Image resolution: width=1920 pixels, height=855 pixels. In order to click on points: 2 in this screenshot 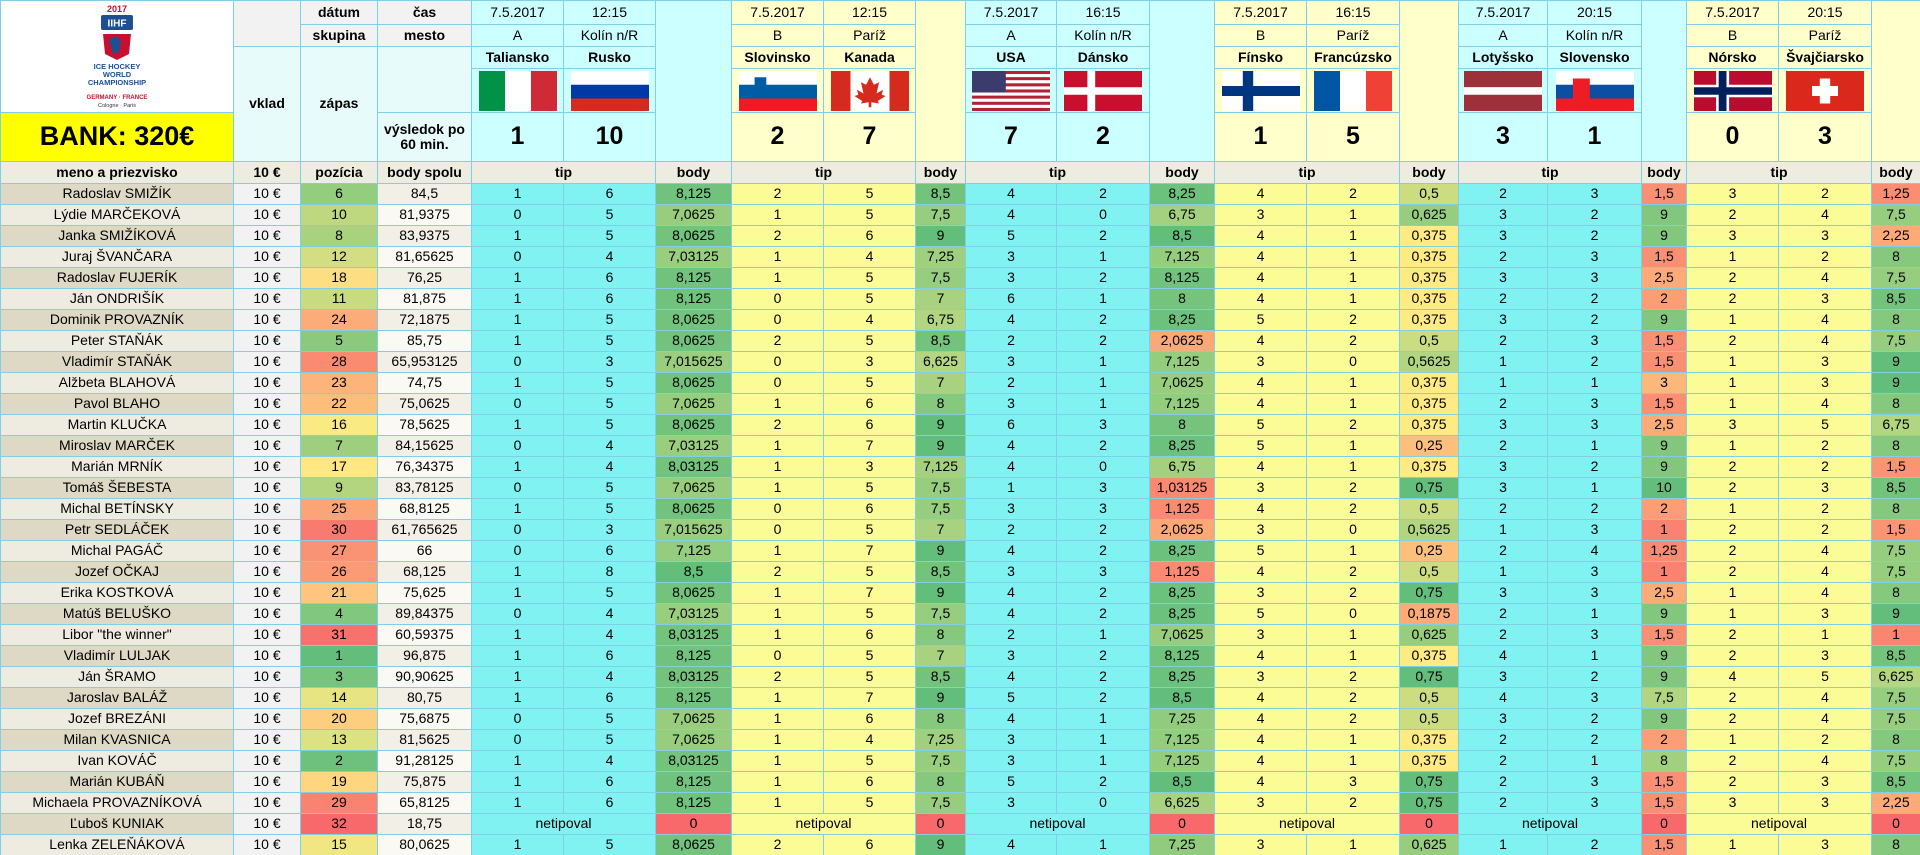, I will do `click(1664, 509)`.